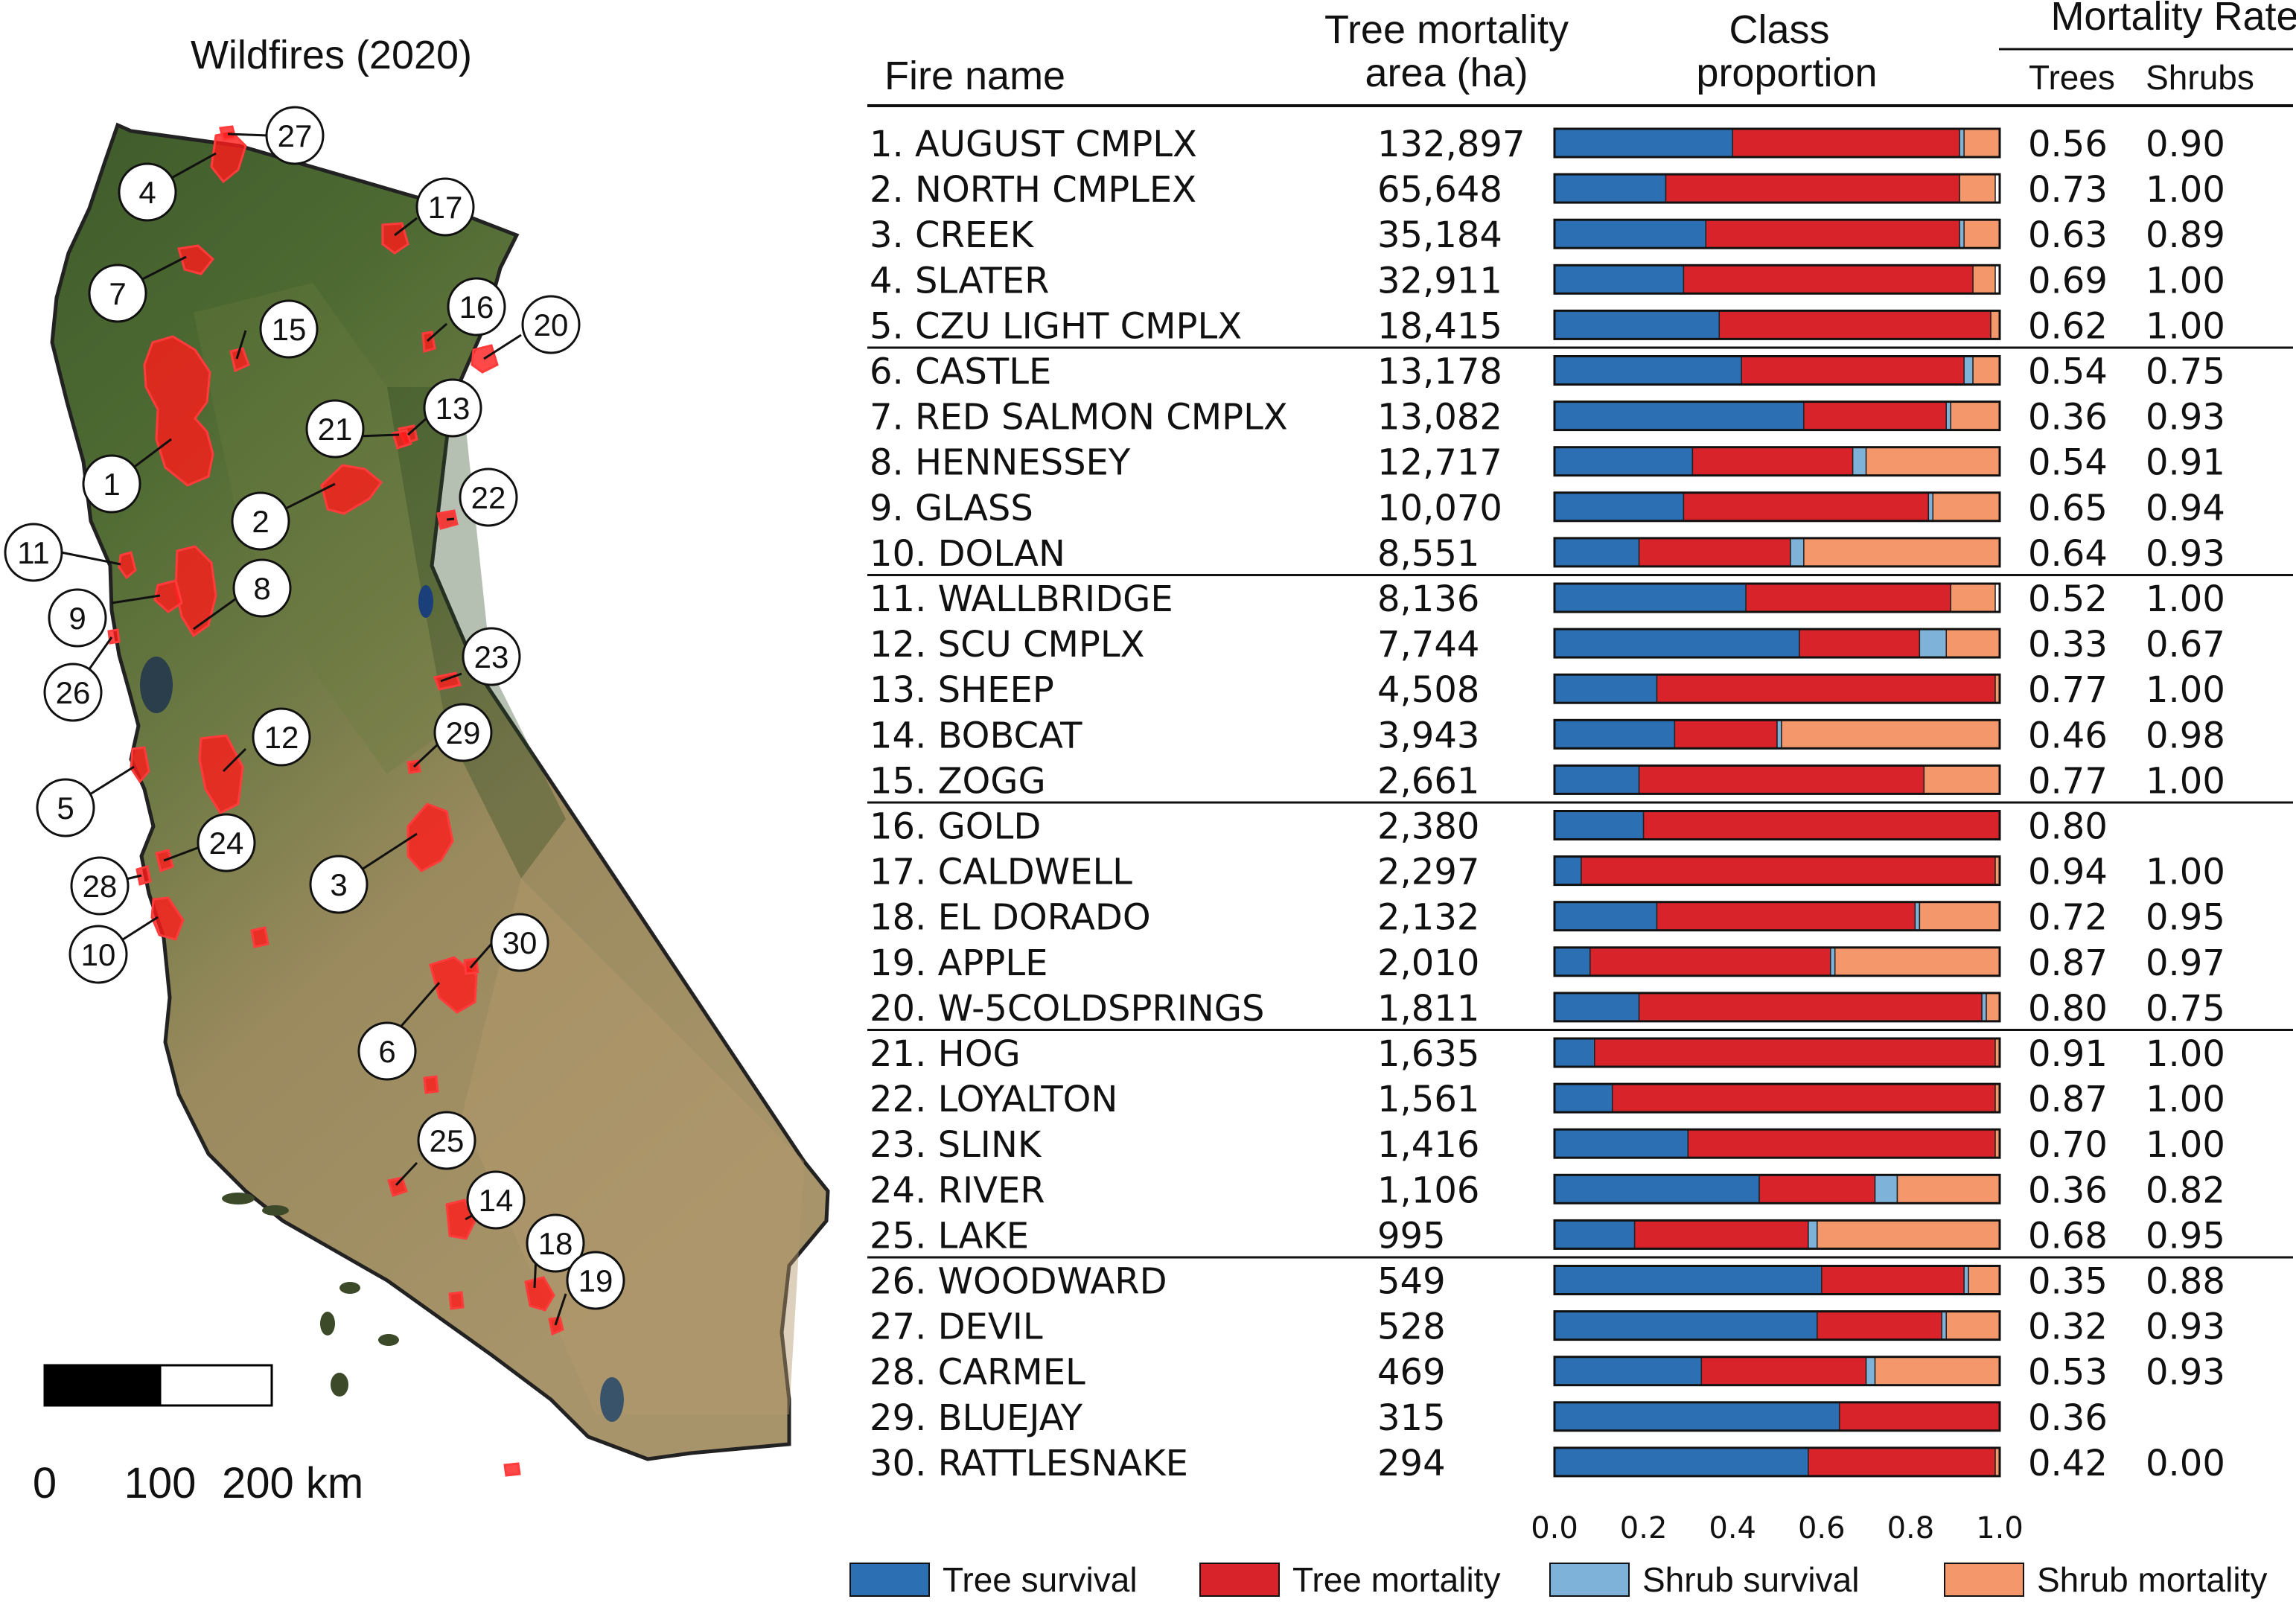 The height and width of the screenshot is (1602, 2296). I want to click on fire-marker: 18, so click(555, 1243).